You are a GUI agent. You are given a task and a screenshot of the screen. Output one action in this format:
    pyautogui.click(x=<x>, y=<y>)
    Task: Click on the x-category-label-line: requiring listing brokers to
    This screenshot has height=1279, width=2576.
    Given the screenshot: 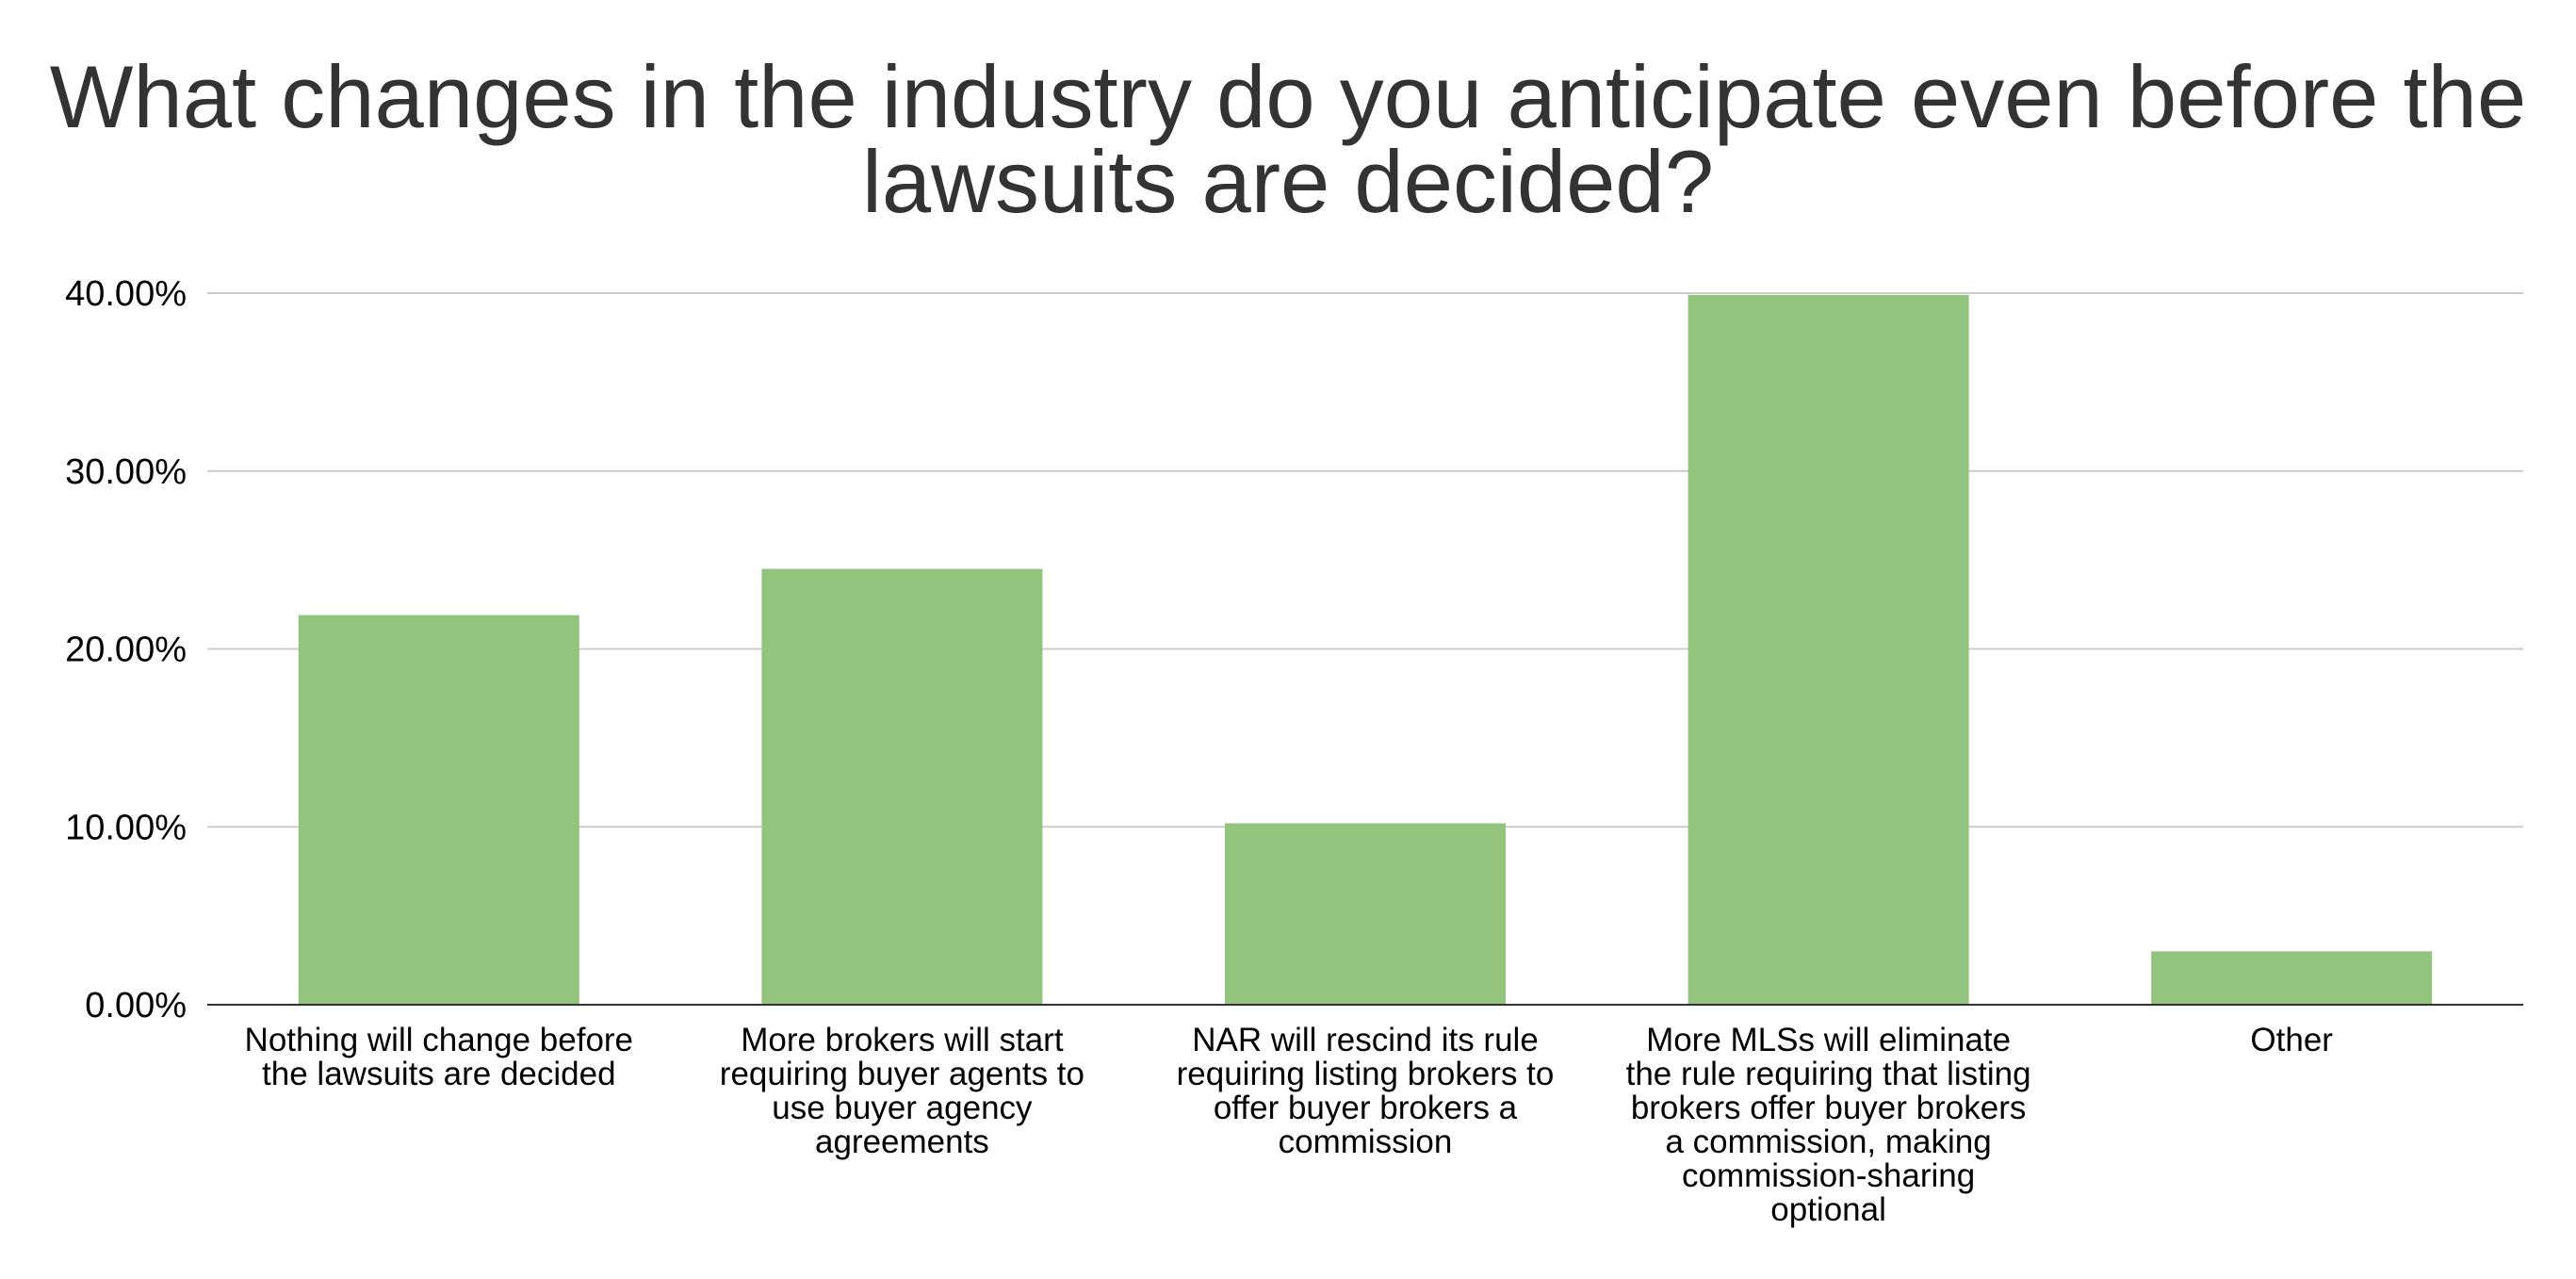 What is the action you would take?
    pyautogui.click(x=1366, y=1074)
    